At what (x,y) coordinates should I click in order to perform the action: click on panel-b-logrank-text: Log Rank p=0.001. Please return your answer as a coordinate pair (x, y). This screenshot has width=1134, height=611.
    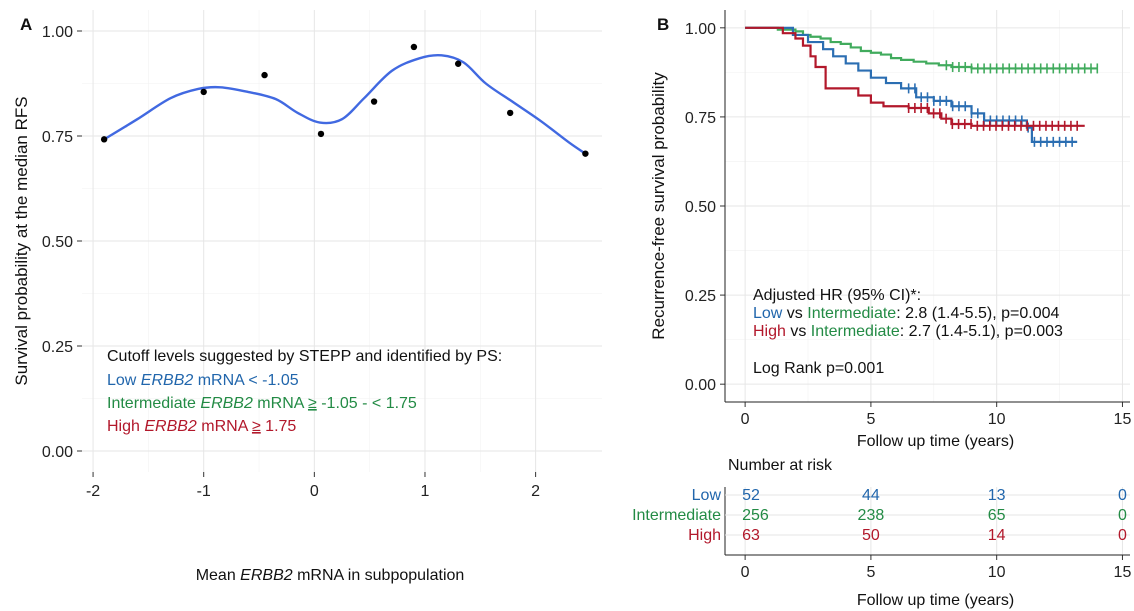
    Looking at the image, I should click on (818, 368).